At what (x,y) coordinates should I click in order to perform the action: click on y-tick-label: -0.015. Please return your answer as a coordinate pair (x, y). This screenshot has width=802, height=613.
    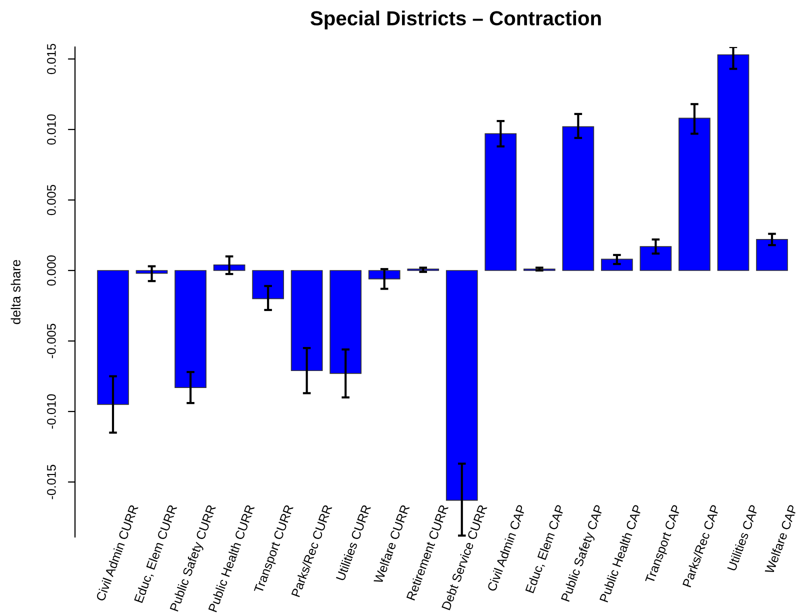
    Looking at the image, I should click on (51, 482).